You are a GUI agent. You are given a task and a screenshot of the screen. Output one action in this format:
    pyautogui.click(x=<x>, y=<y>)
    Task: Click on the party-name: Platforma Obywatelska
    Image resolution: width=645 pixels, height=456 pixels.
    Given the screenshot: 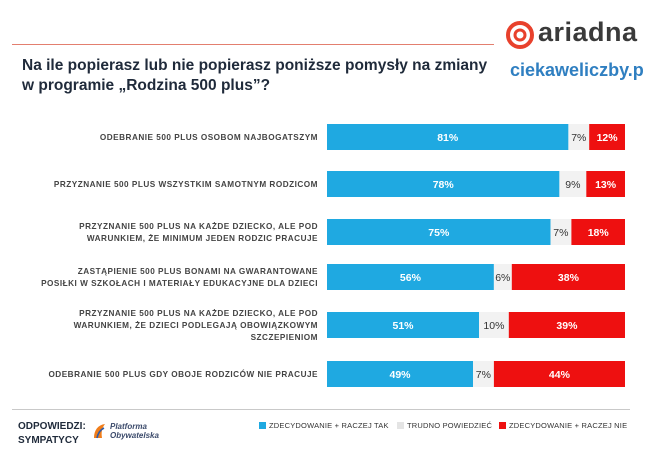 What is the action you would take?
    pyautogui.click(x=134, y=431)
    